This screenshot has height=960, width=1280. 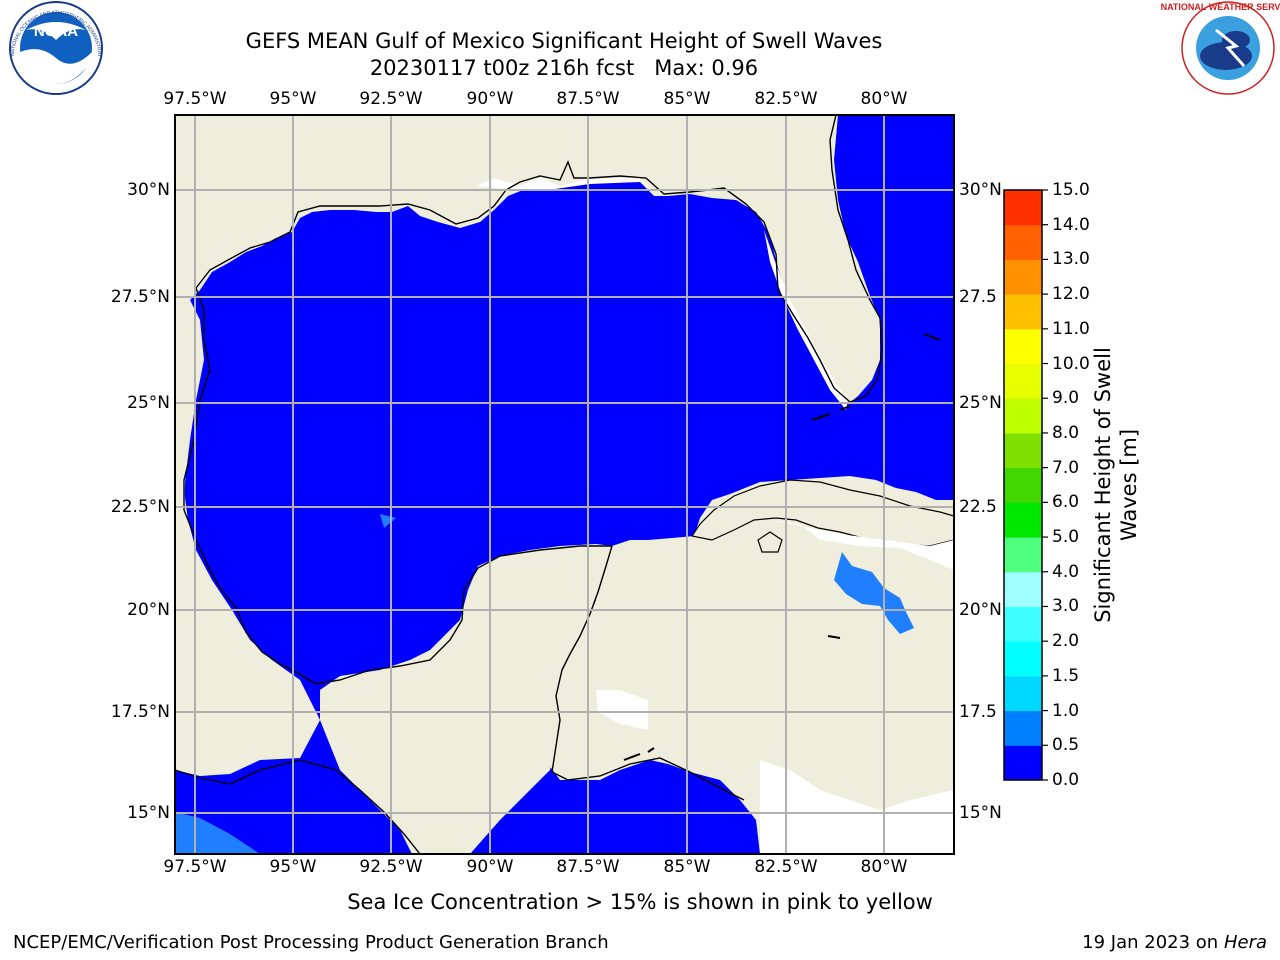 What do you see at coordinates (148, 610) in the screenshot?
I see `lat-label-left: 20°N` at bounding box center [148, 610].